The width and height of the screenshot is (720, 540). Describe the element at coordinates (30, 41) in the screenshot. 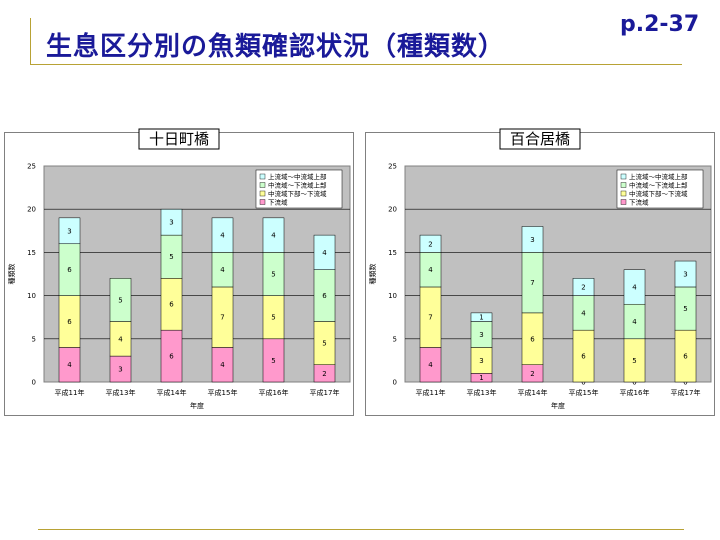

I see `header-vertical-rule` at that location.